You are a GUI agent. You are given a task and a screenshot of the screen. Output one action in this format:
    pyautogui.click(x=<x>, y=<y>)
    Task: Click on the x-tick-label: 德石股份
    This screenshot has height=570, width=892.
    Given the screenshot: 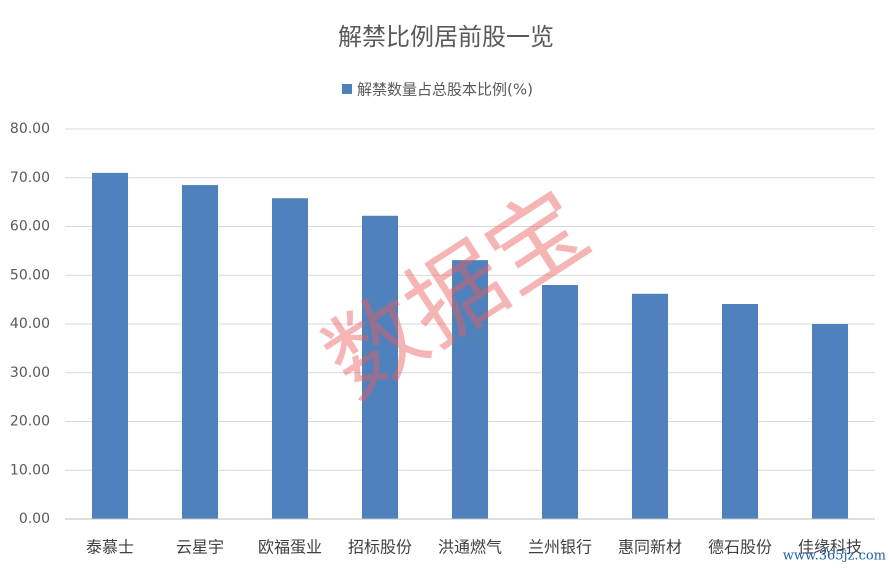 What is the action you would take?
    pyautogui.click(x=740, y=547)
    